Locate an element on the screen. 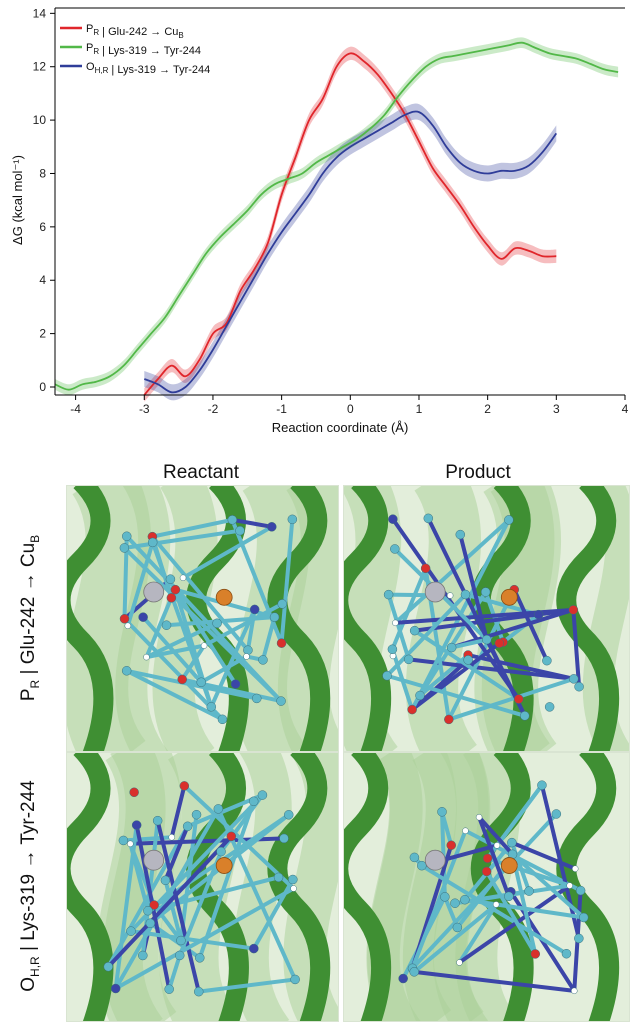 The image size is (630, 1025). y-tick-label: 0 is located at coordinates (42, 387).